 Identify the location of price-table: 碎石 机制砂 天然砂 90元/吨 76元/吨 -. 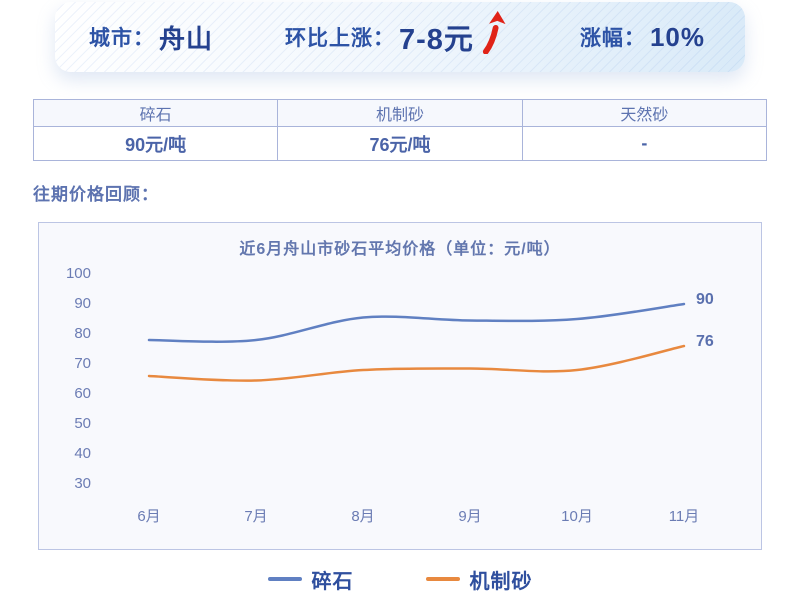
(400, 130).